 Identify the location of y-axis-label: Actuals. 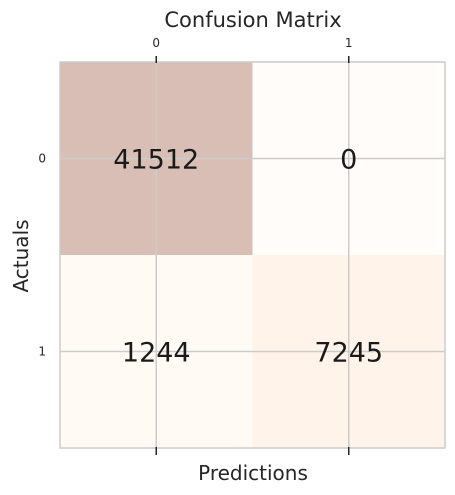
(21, 255).